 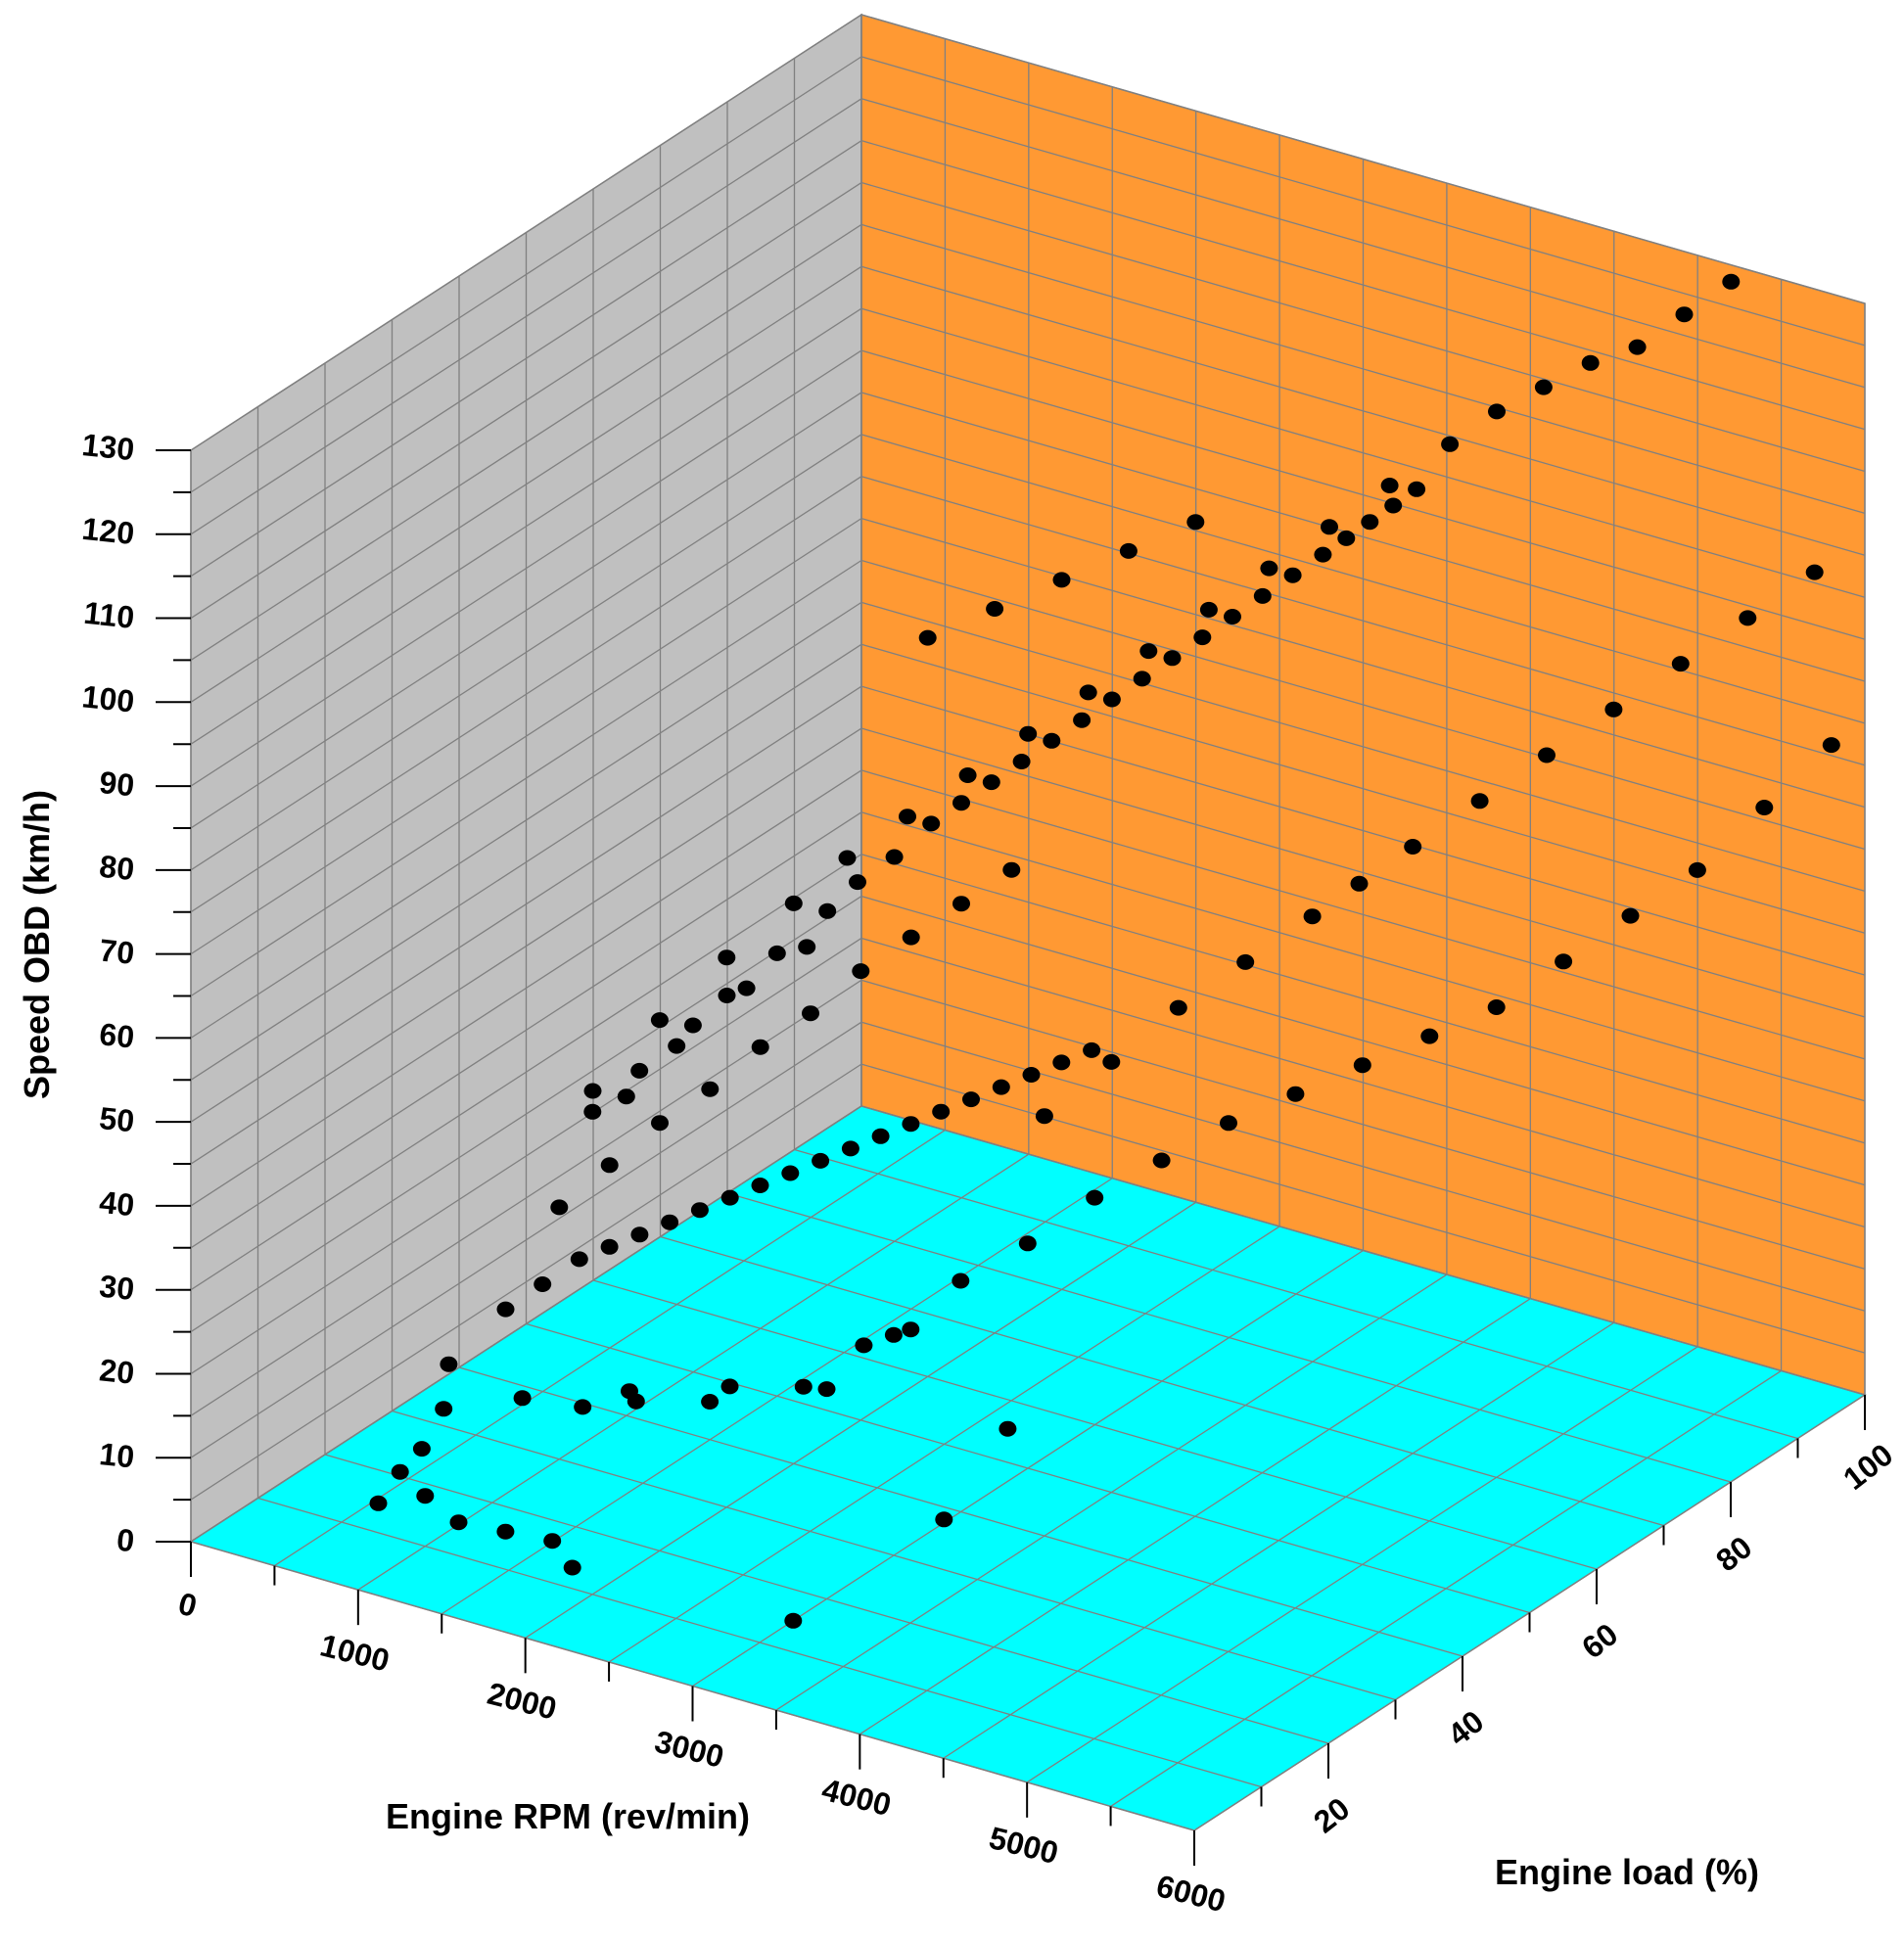 I want to click on z-tick-label: 90, so click(x=117, y=784).